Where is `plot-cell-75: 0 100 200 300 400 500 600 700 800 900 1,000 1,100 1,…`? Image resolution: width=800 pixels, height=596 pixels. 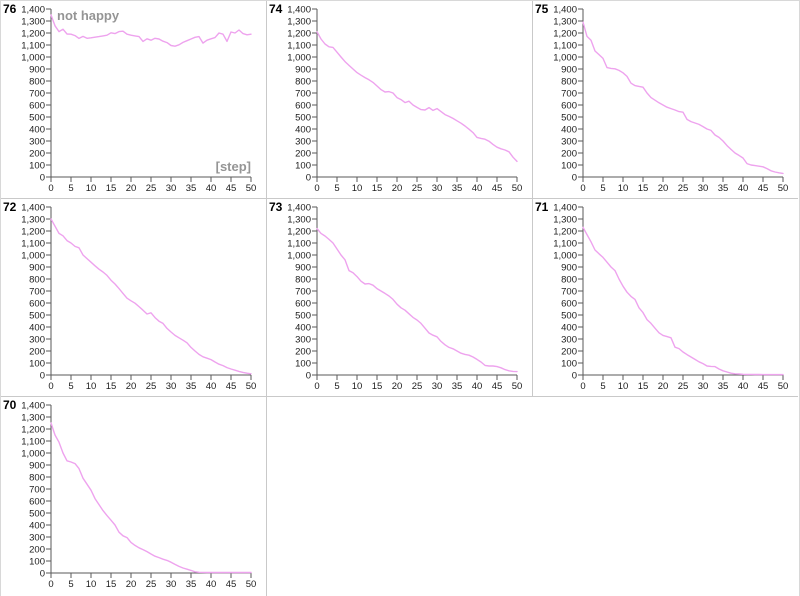
plot-cell-75: 0 100 200 300 400 500 600 700 800 900 1,000 1,100 1,… is located at coordinates (665, 100).